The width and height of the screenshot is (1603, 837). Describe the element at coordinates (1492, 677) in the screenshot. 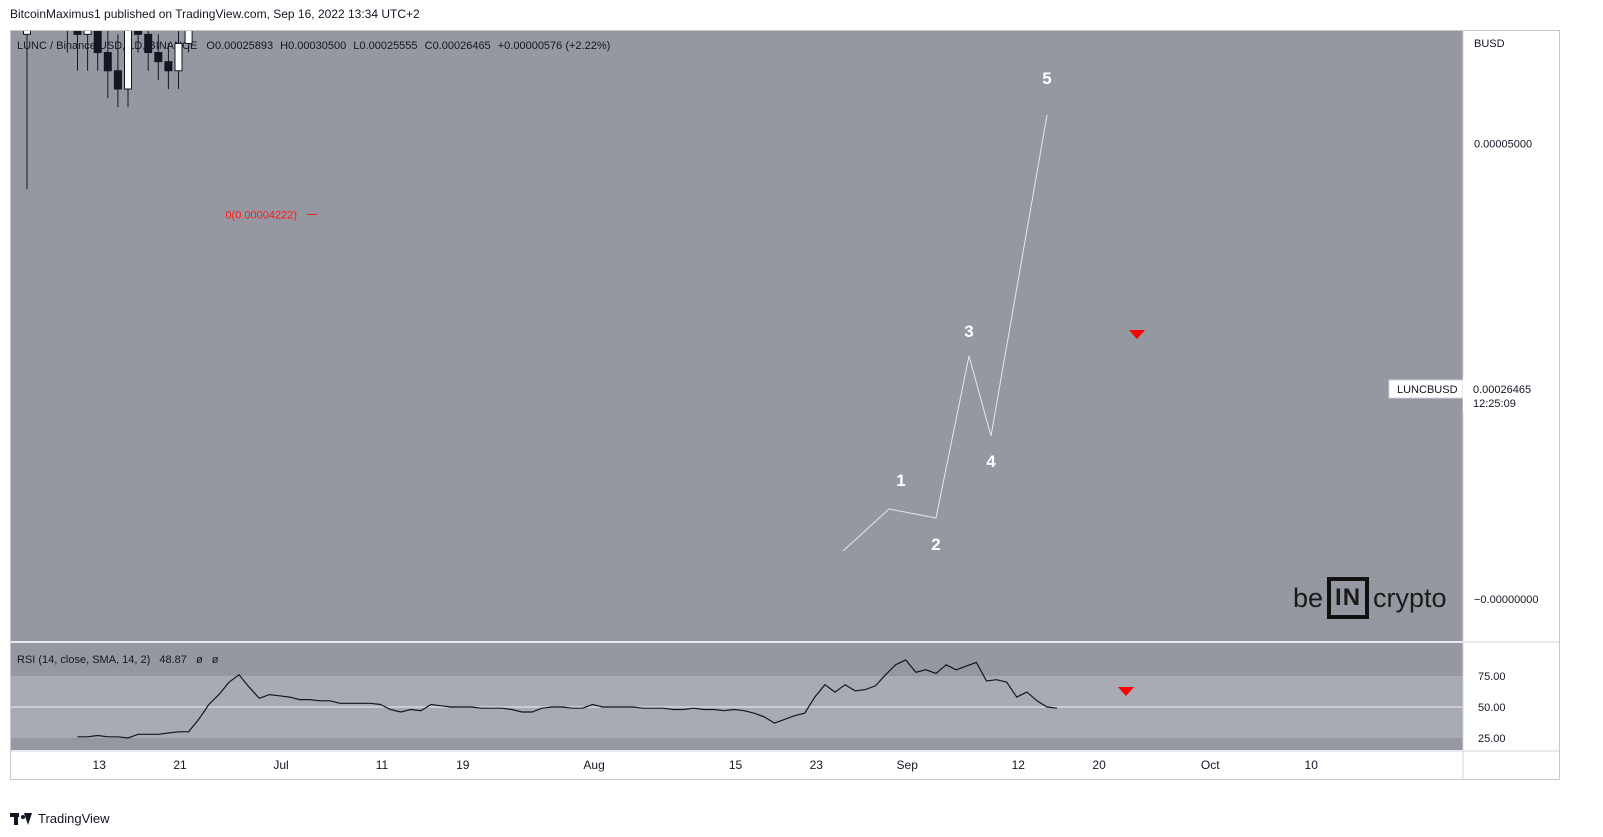

I see `rsi-tick-label: 75.00` at that location.